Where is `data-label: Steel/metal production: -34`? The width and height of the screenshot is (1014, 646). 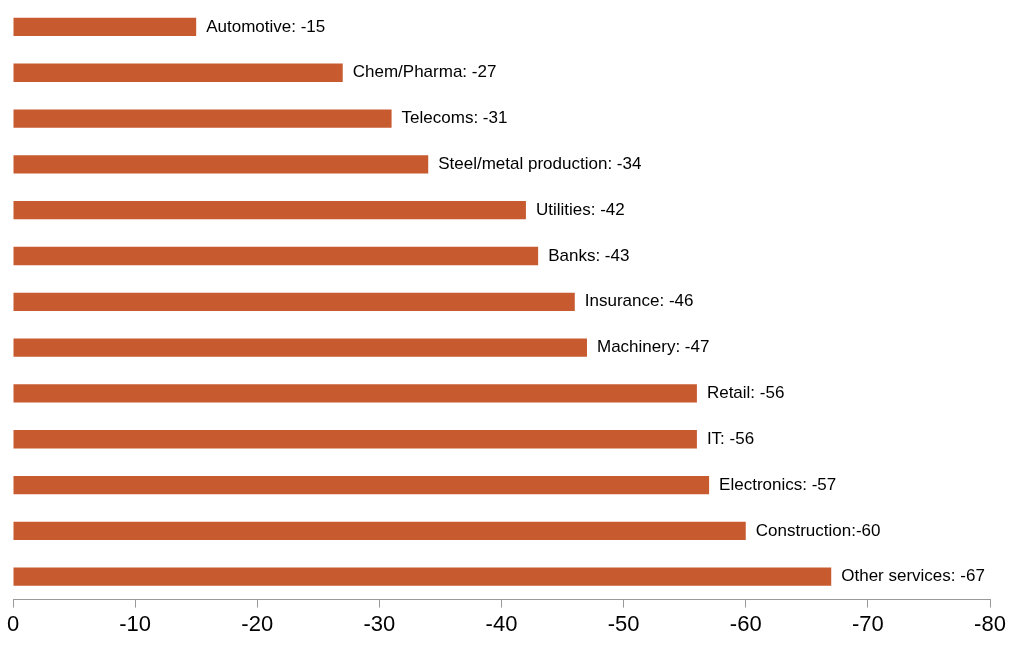 data-label: Steel/metal production: -34 is located at coordinates (540, 164).